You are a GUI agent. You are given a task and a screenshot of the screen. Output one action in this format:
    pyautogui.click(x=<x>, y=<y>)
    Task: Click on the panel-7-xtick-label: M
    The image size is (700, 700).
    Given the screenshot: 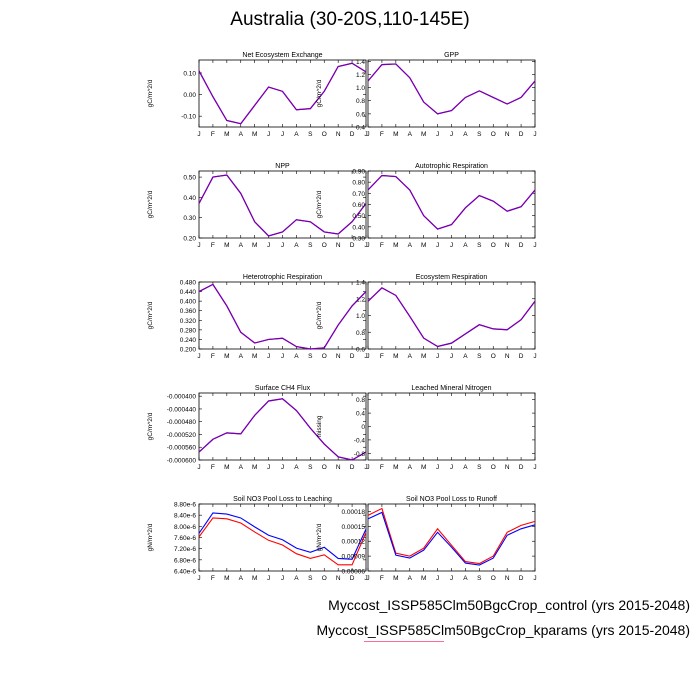 What is the action you would take?
    pyautogui.click(x=395, y=467)
    